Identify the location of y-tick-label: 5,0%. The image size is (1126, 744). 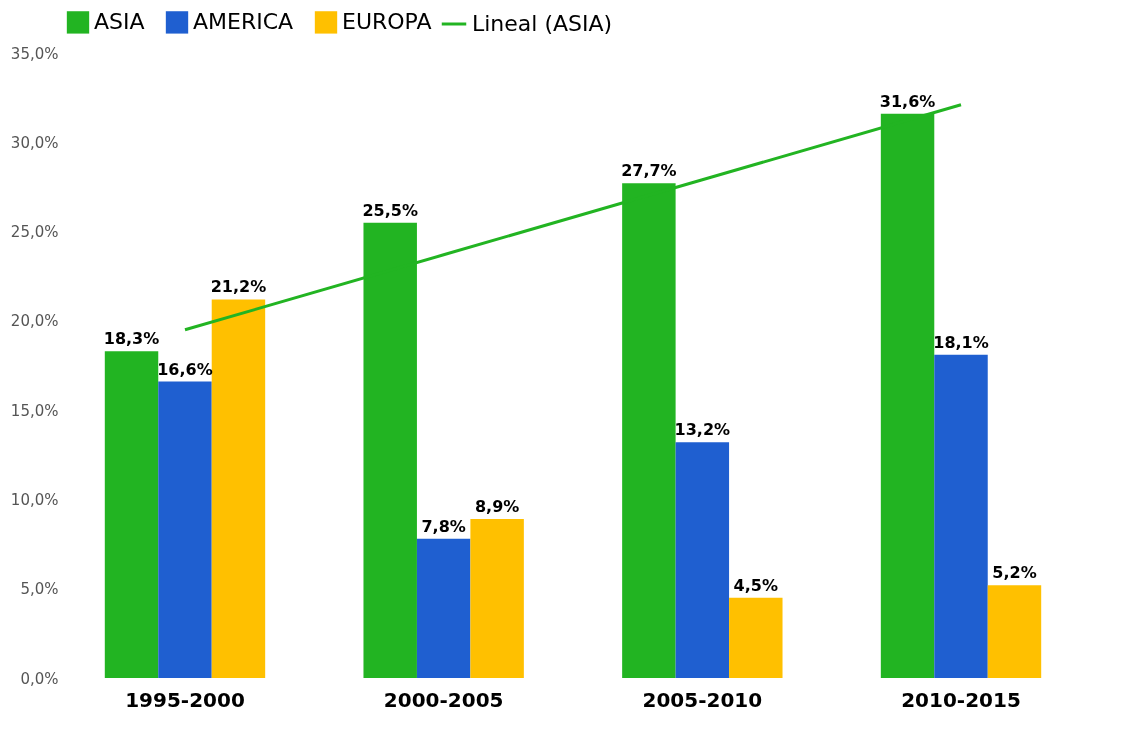
(39, 589).